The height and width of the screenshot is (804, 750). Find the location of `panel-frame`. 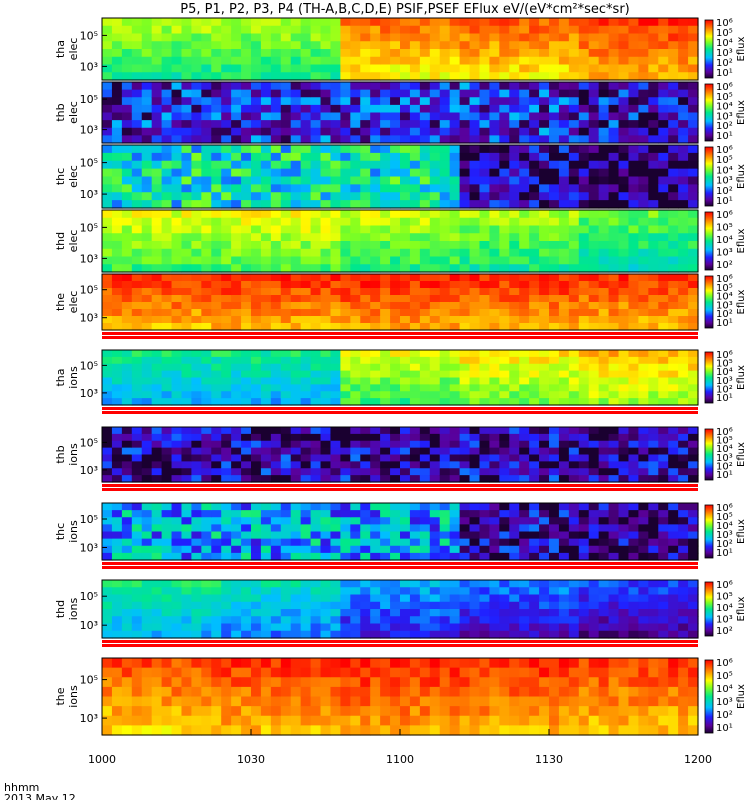

panel-frame is located at coordinates (400, 302).